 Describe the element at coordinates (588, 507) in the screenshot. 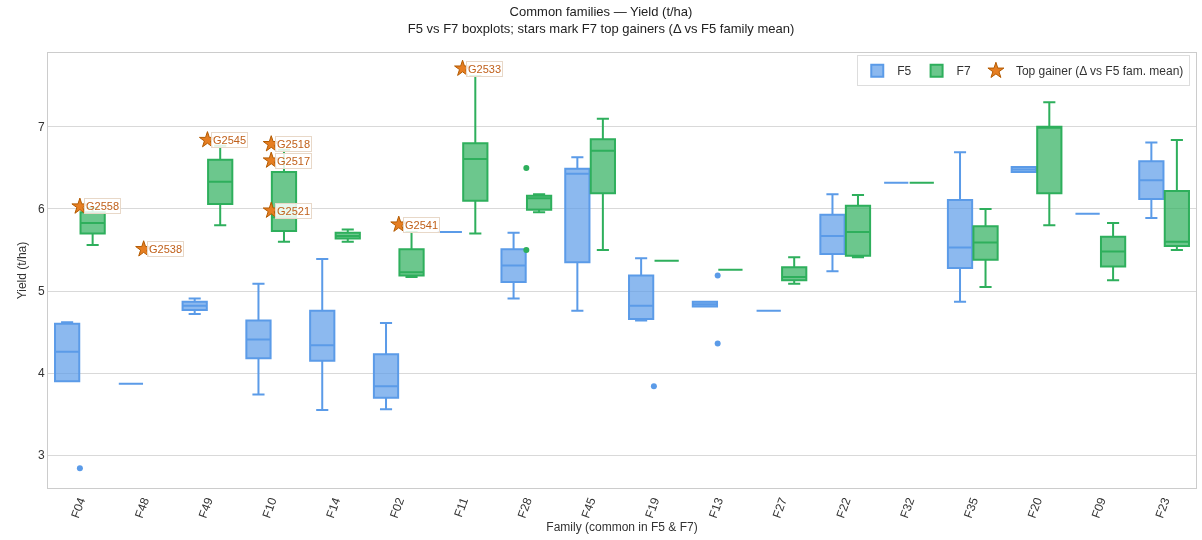

I see `x-tick-label: F45` at that location.